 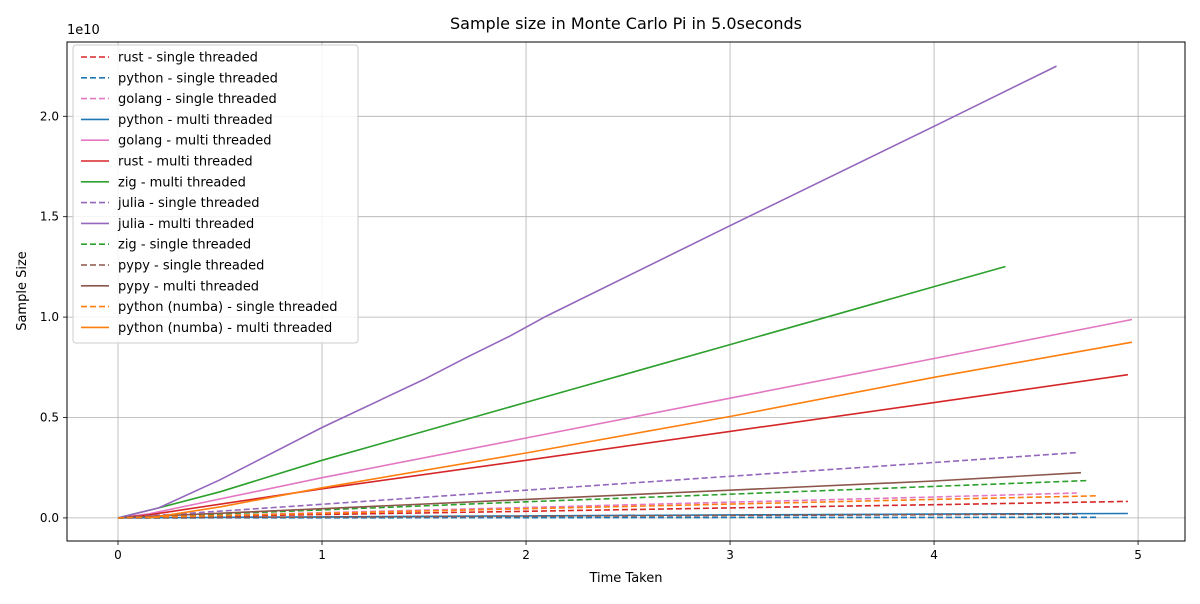 What do you see at coordinates (49, 317) in the screenshot?
I see `y-tick-label: 1.0` at bounding box center [49, 317].